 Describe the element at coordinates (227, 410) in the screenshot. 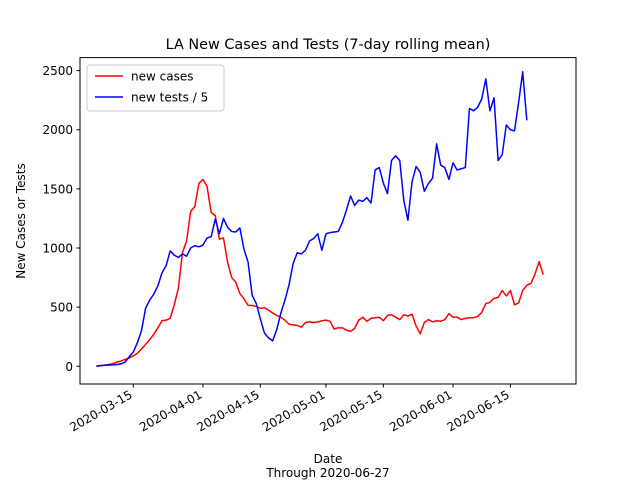

I see `x-tick-label: 2020-04-15` at that location.